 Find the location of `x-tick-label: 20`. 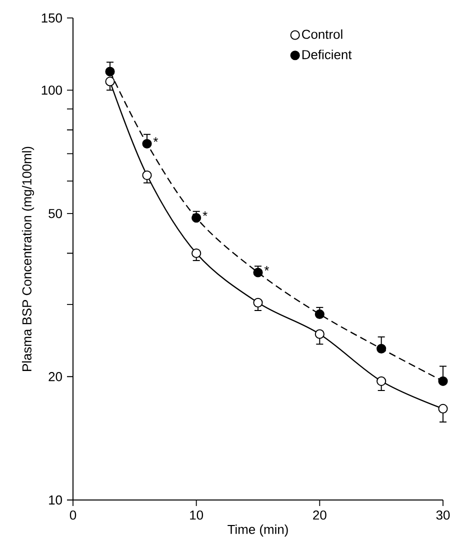

x-tick-label: 20 is located at coordinates (319, 515).